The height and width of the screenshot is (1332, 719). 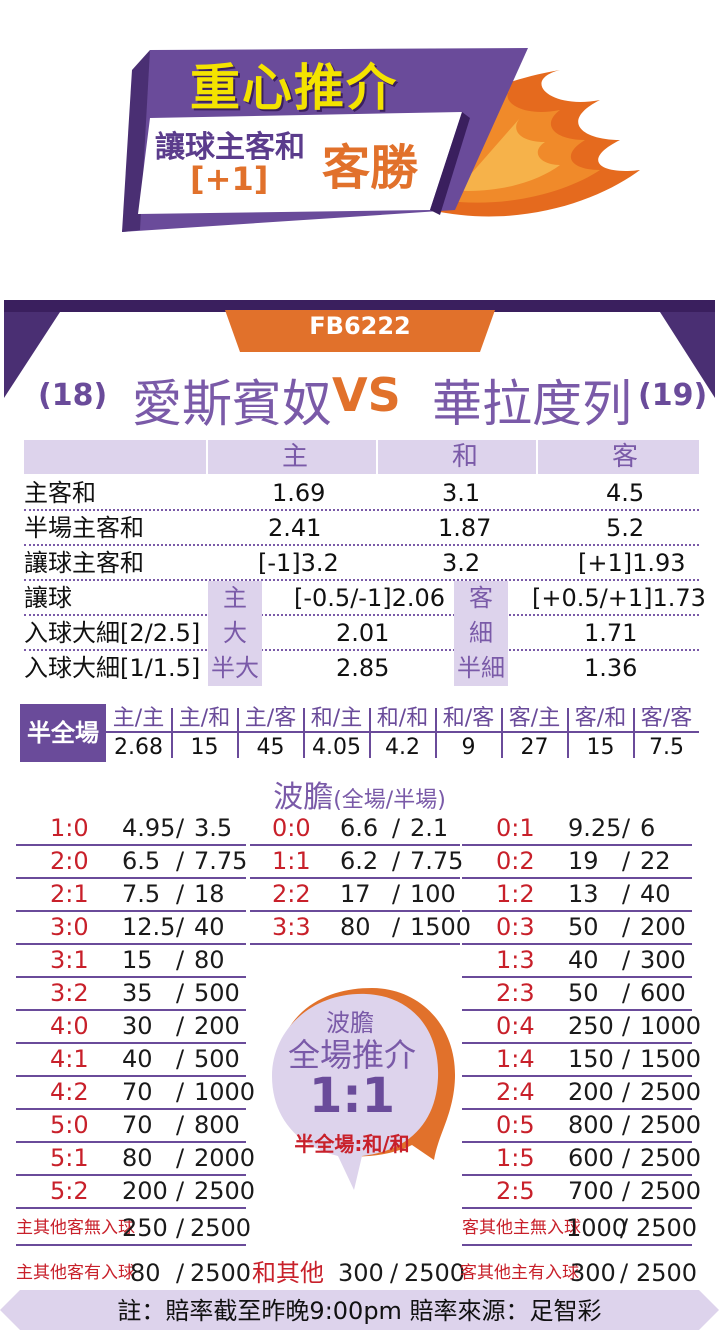 What do you see at coordinates (69, 894) in the screenshot?
I see `cs-score: 2:1` at bounding box center [69, 894].